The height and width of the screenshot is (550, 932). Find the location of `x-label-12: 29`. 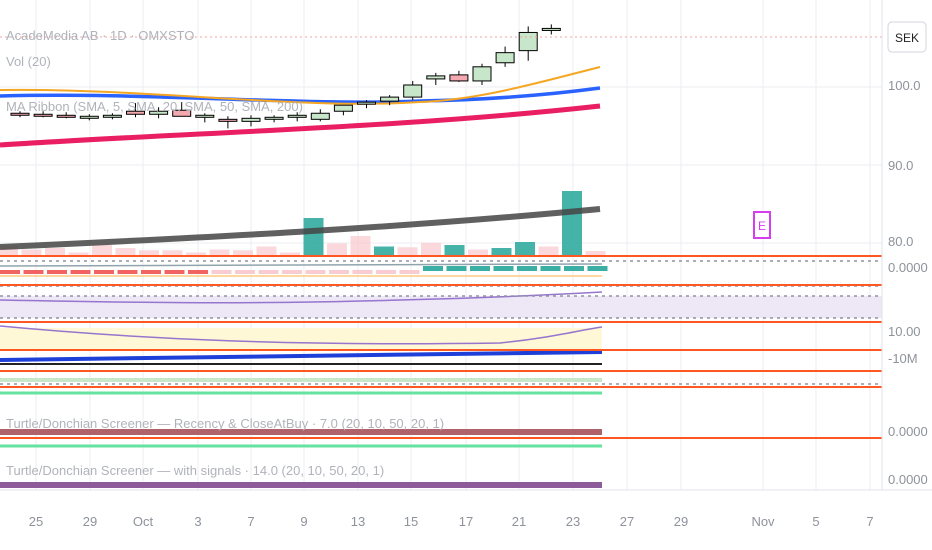

x-label-12: 29 is located at coordinates (681, 521).